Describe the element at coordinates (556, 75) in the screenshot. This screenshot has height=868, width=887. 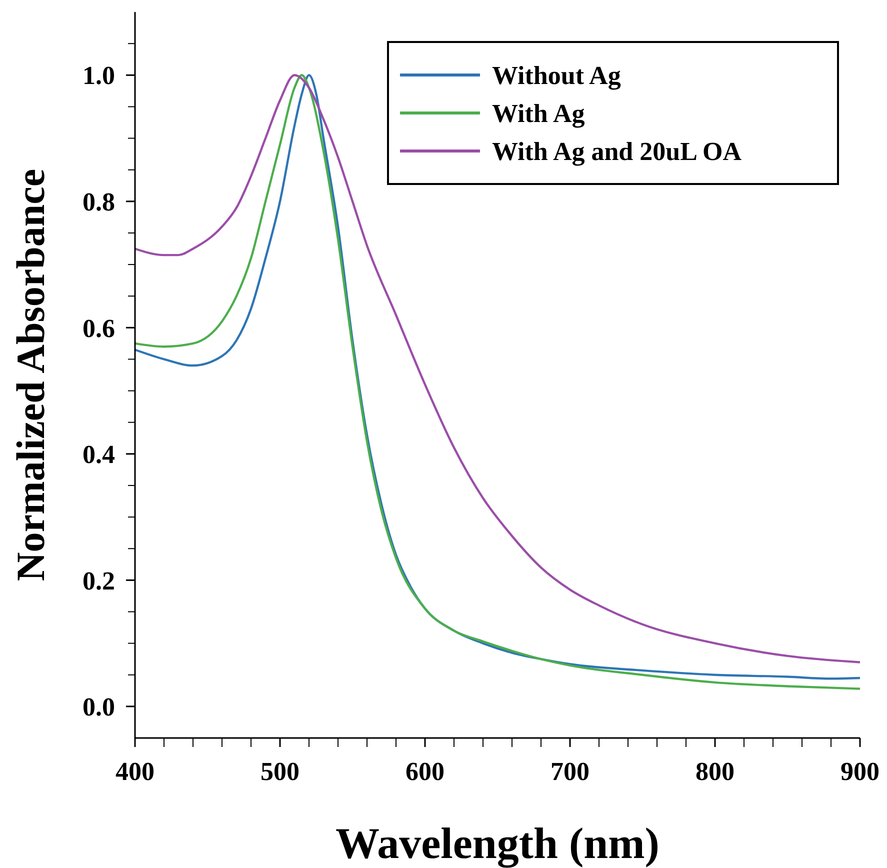
I see `legend-label: Without Ag` at that location.